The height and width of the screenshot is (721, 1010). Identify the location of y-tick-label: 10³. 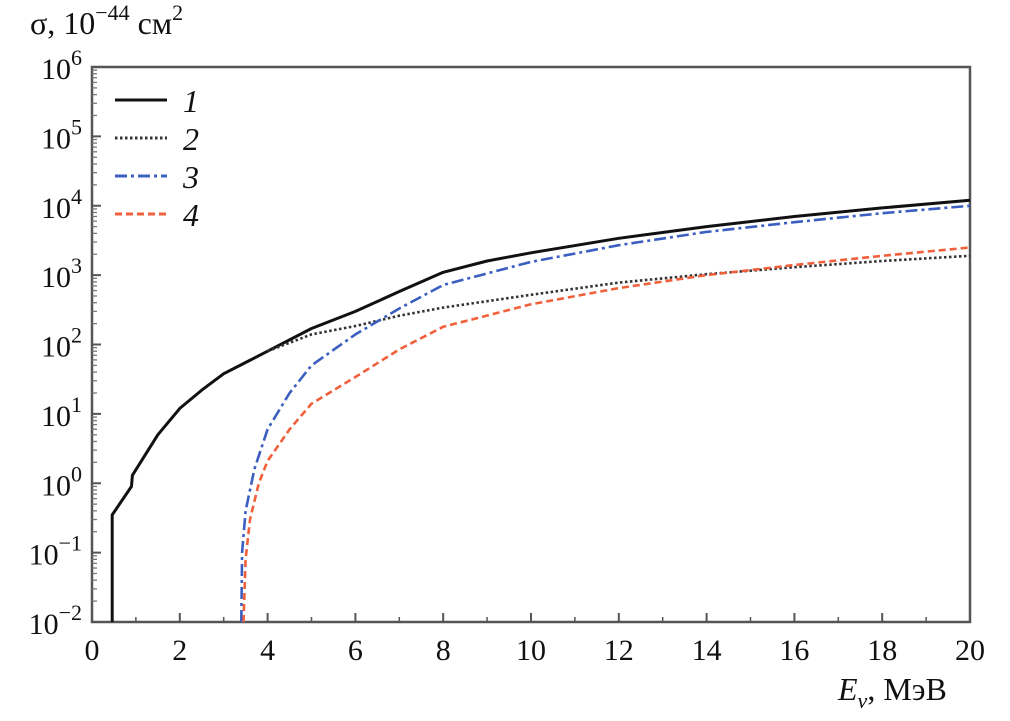
(61, 273).